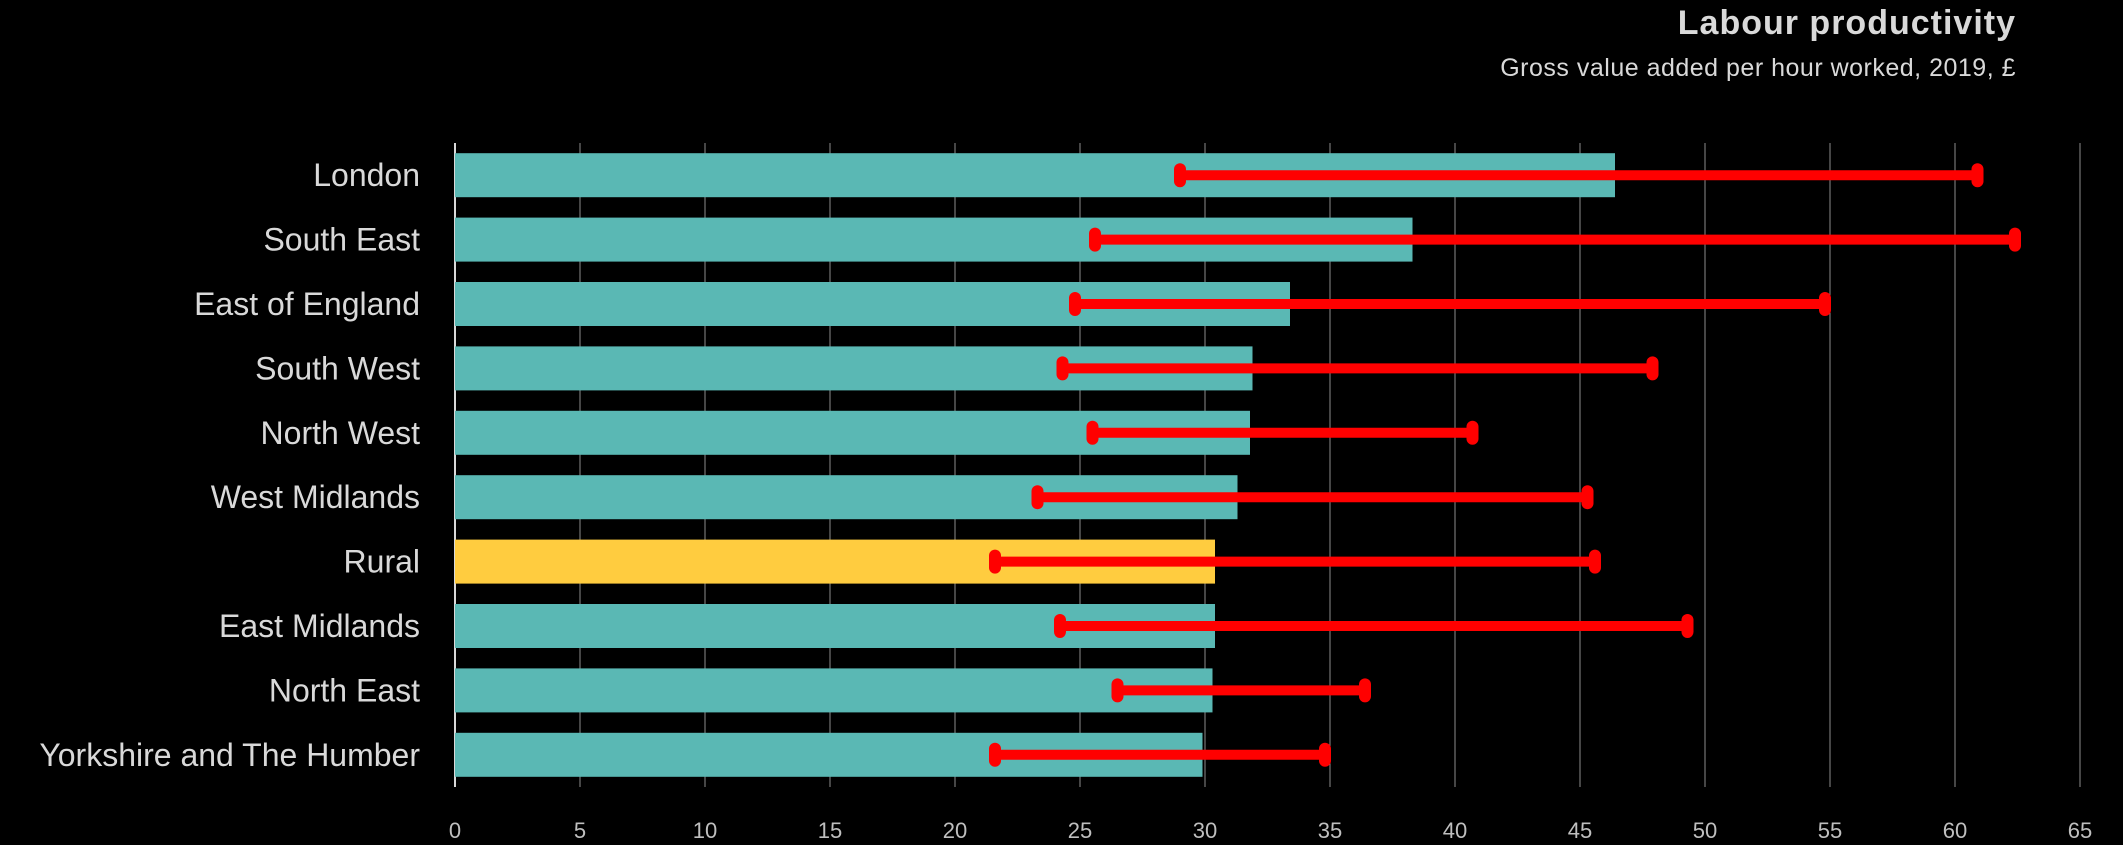  What do you see at coordinates (1205, 830) in the screenshot?
I see `x-tick-label: 30` at bounding box center [1205, 830].